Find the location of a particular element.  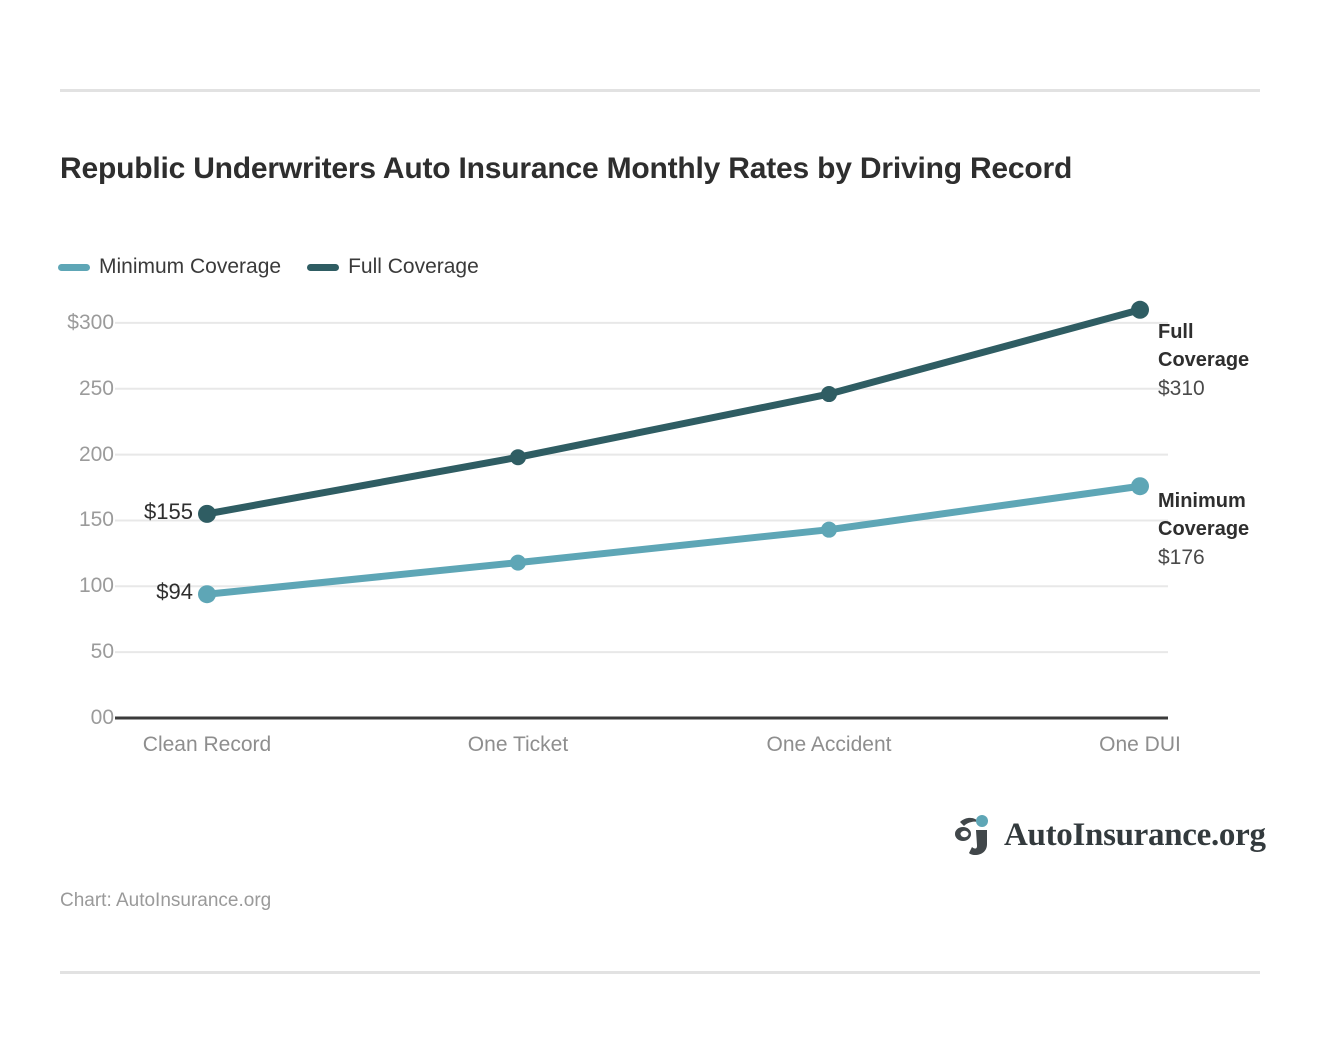

brand-logo: AutoInsurance.org is located at coordinates (1109, 835).